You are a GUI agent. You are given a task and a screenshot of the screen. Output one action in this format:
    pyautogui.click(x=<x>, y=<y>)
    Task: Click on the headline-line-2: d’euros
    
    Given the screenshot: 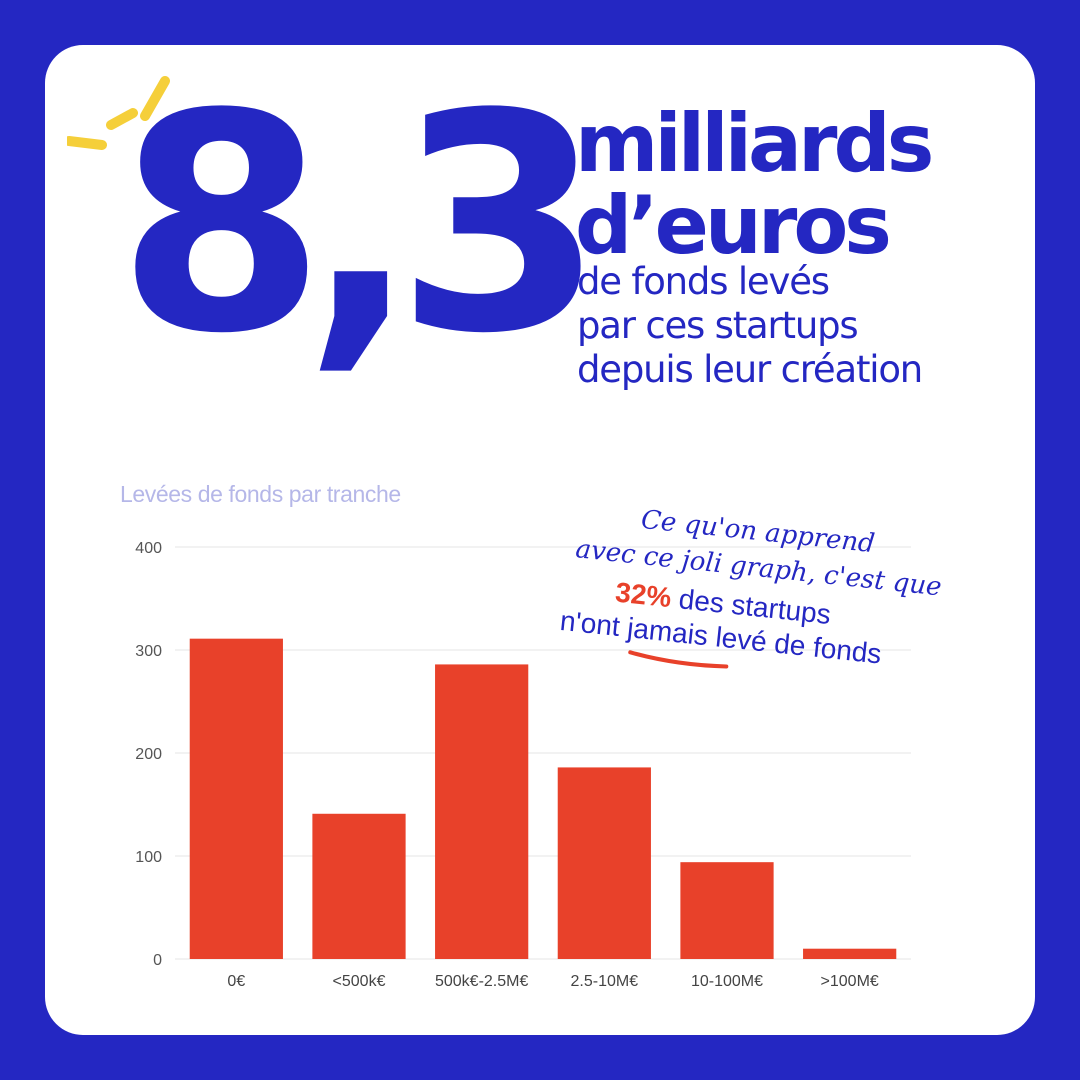 What is the action you would take?
    pyautogui.click(x=733, y=225)
    